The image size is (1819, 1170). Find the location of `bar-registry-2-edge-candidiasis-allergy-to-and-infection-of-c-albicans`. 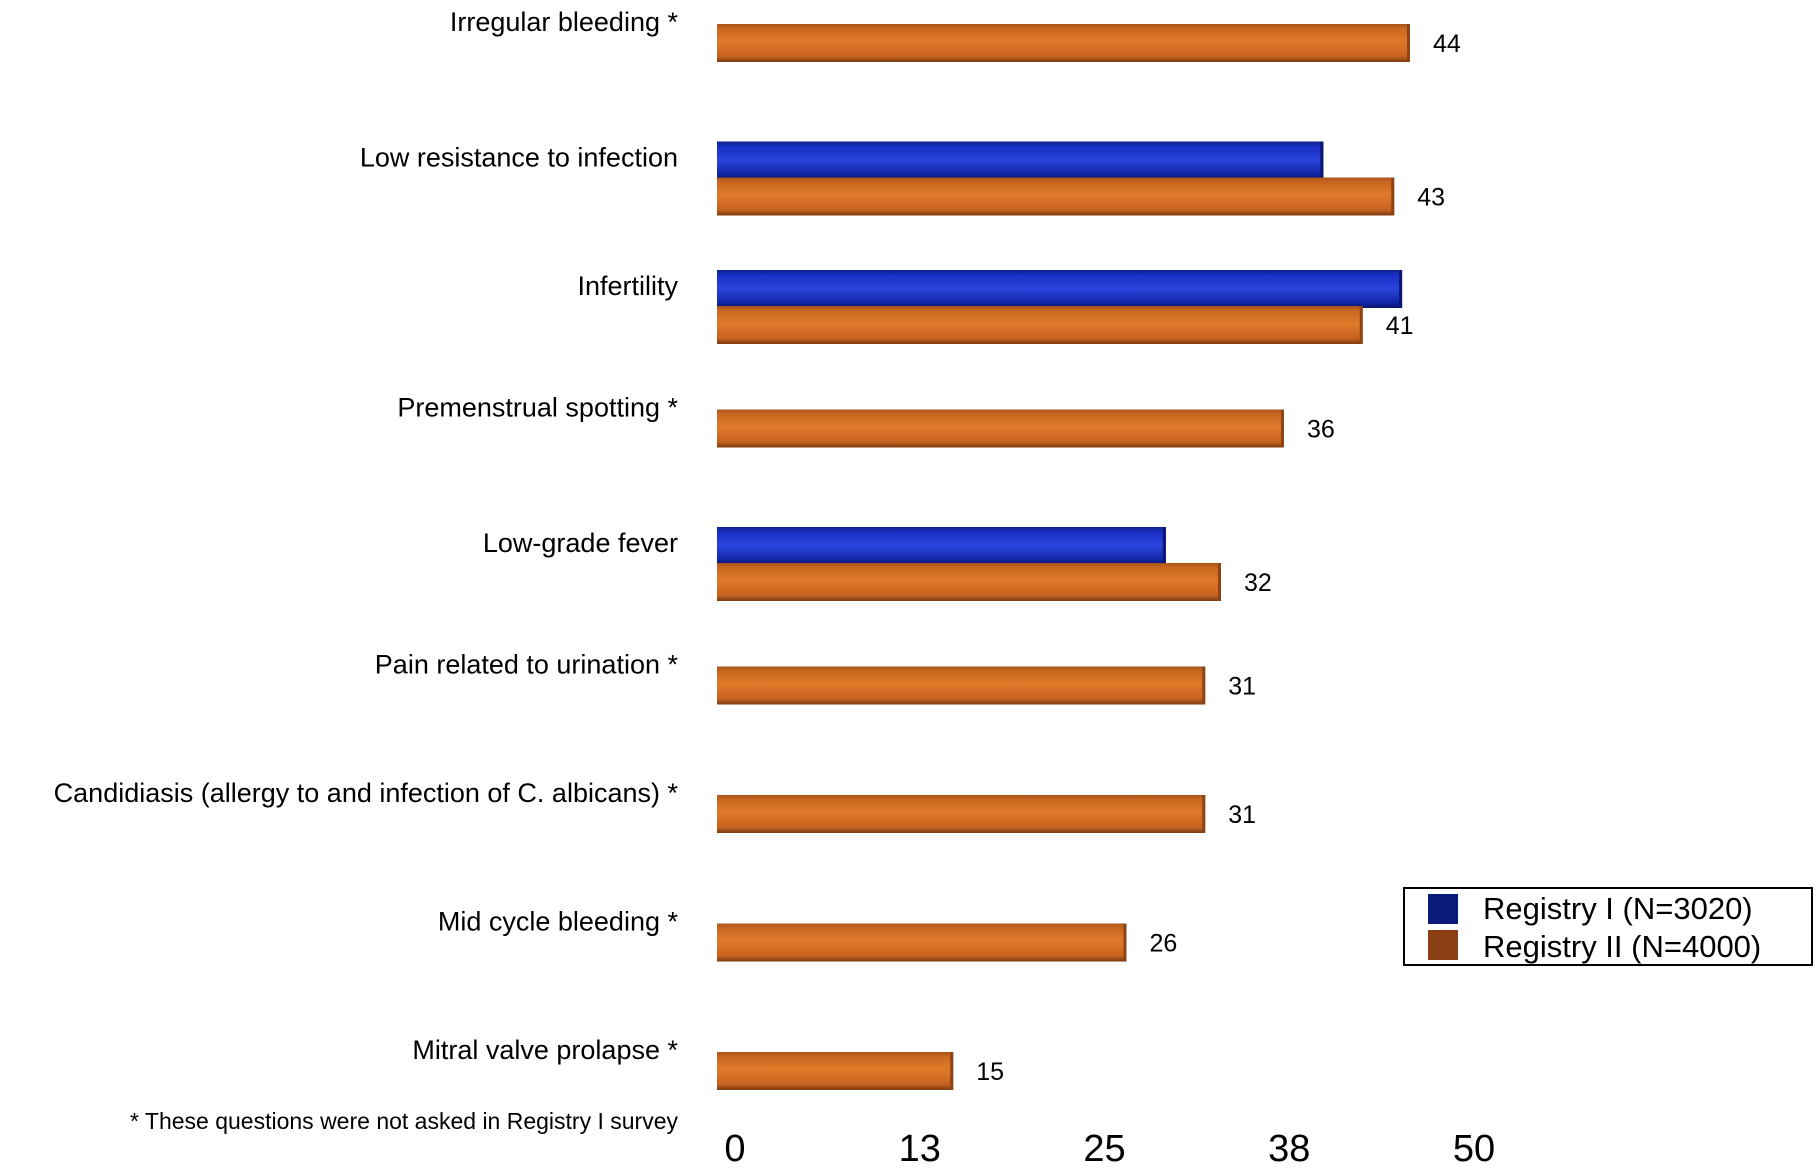

bar-registry-2-edge-candidiasis-allergy-to-and-infection-of-c-albicans is located at coordinates (1204, 814).